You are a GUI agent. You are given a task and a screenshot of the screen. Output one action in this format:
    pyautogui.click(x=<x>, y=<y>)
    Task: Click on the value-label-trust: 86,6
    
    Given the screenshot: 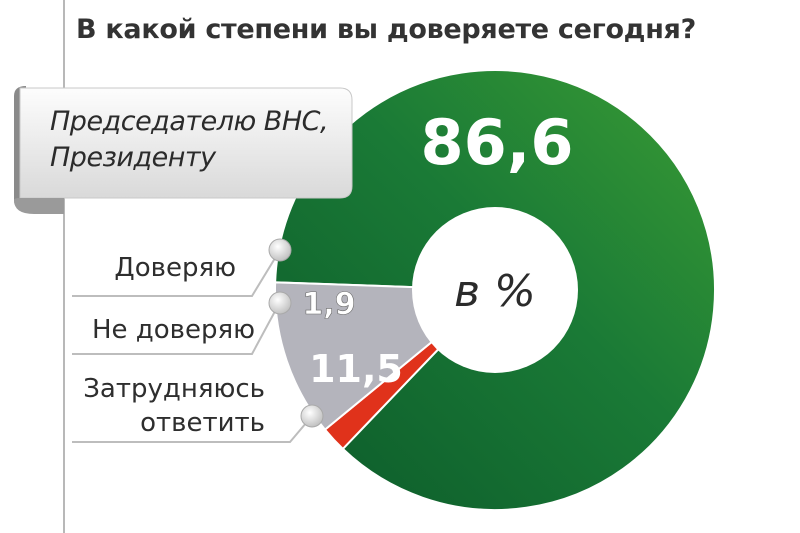 What is the action you would take?
    pyautogui.click(x=497, y=142)
    